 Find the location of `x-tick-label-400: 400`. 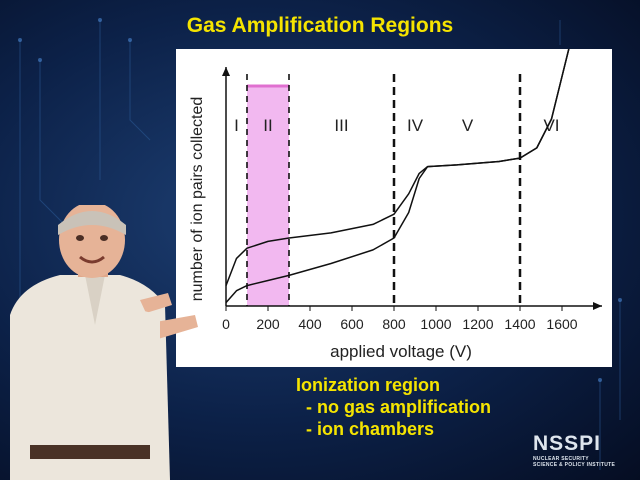

x-tick-label-400: 400 is located at coordinates (310, 324).